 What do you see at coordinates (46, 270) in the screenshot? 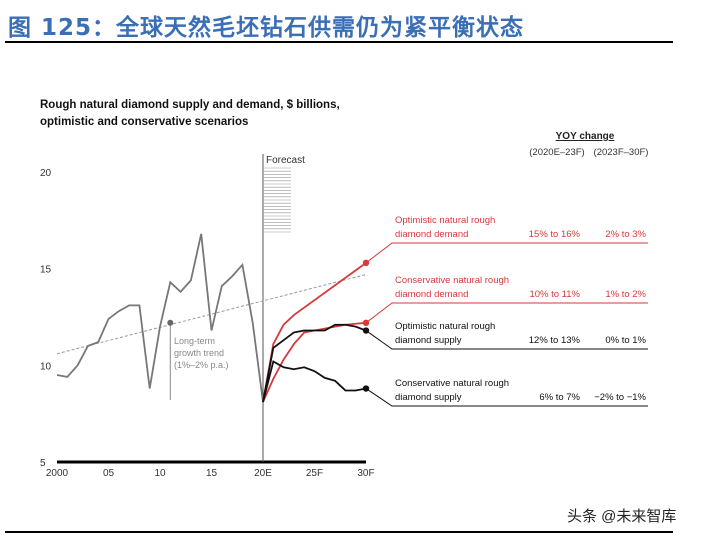
I see `y-tick-label: 15` at bounding box center [46, 270].